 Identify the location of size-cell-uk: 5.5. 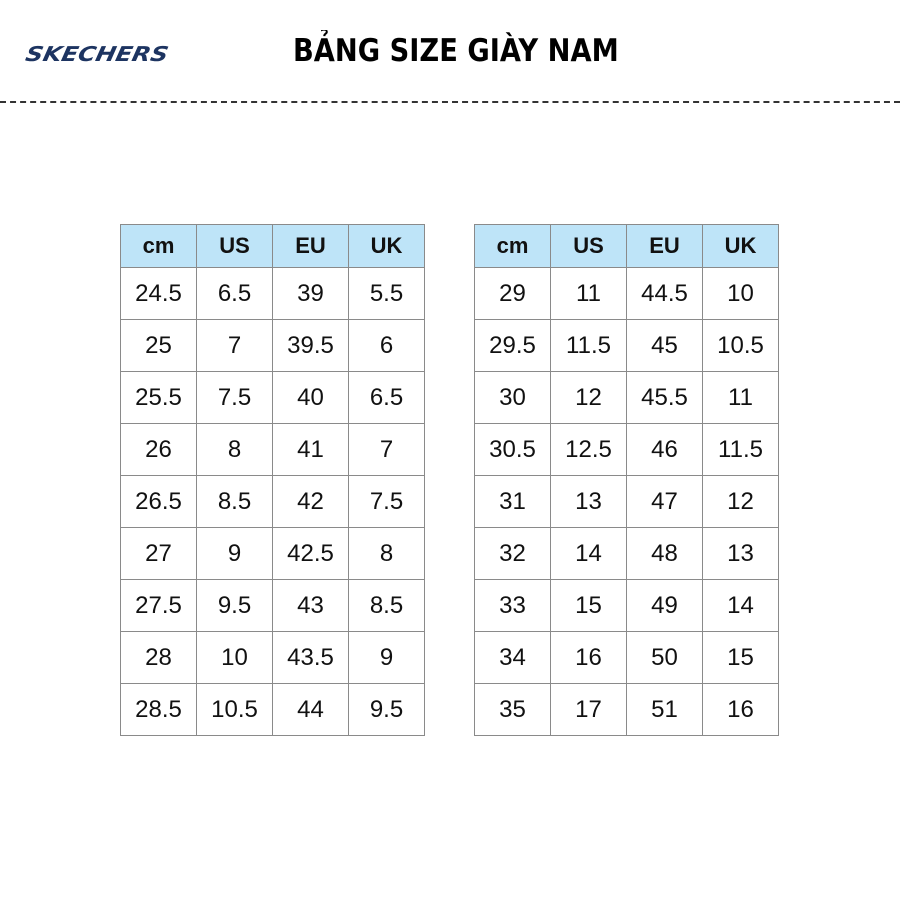
(386, 293).